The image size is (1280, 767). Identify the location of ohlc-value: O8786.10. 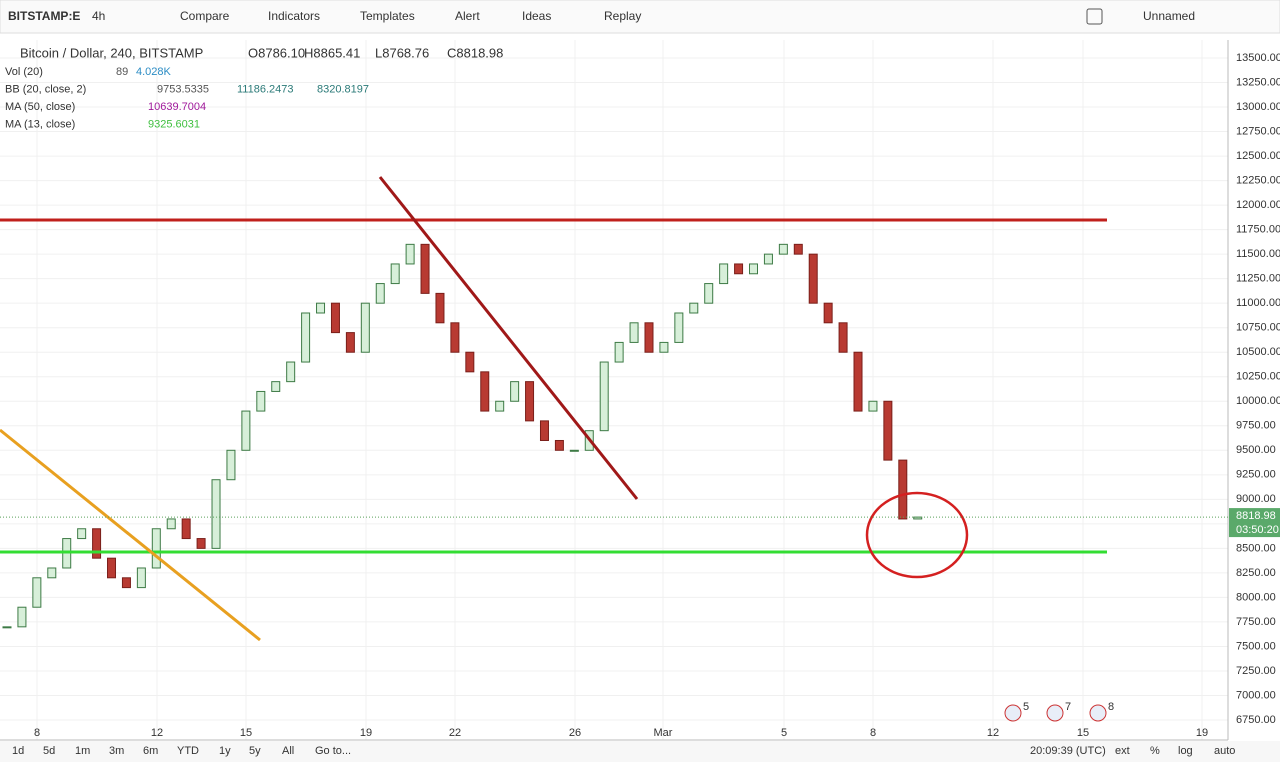
(276, 52).